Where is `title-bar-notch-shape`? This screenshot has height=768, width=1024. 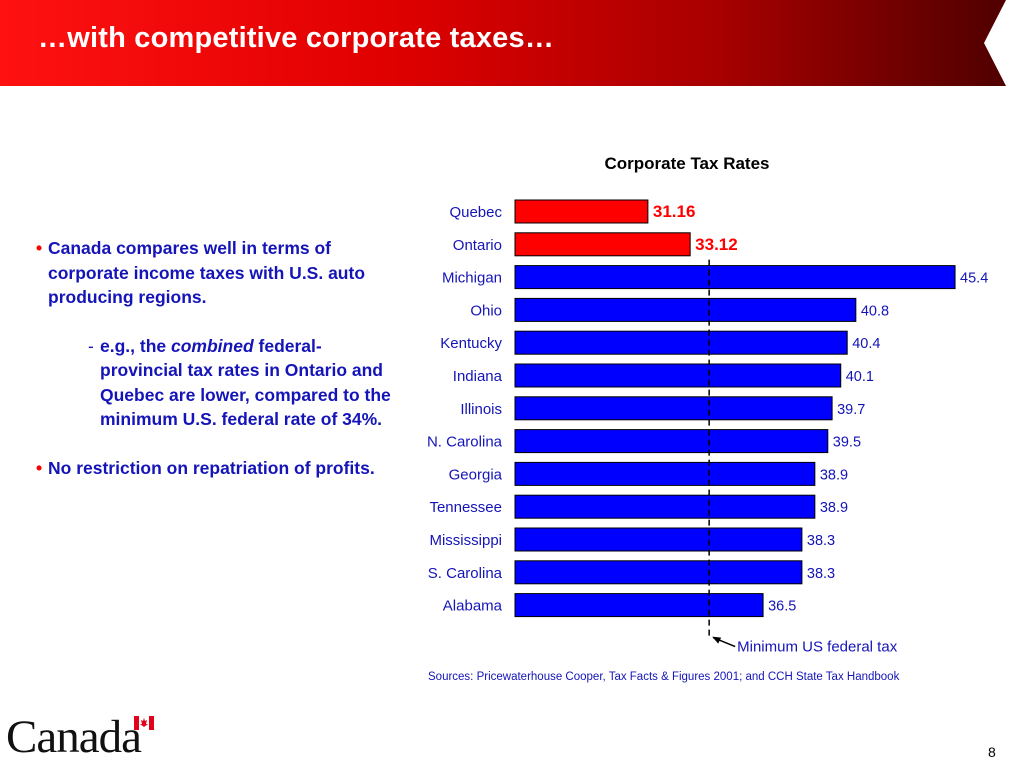 title-bar-notch-shape is located at coordinates (1004, 43).